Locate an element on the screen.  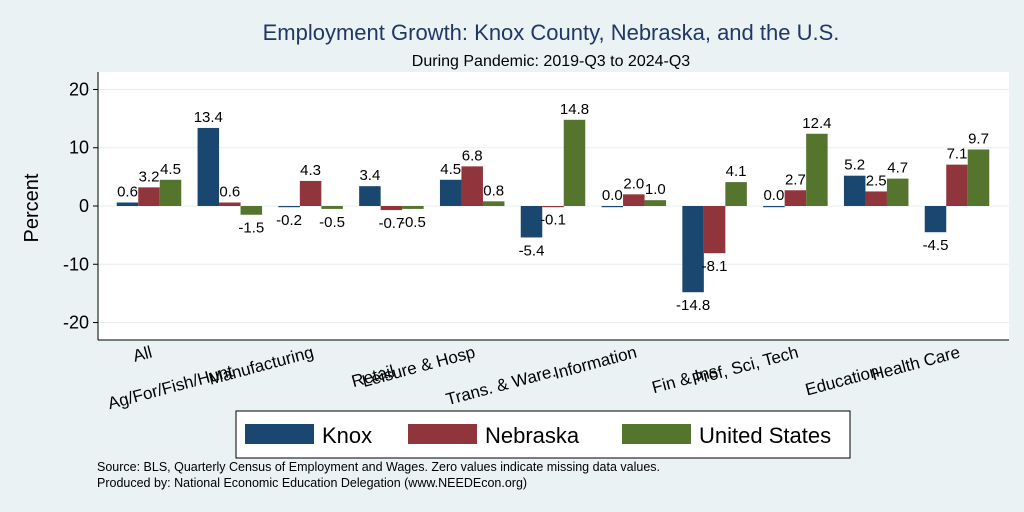
data-label: -0.7 is located at coordinates (391, 223).